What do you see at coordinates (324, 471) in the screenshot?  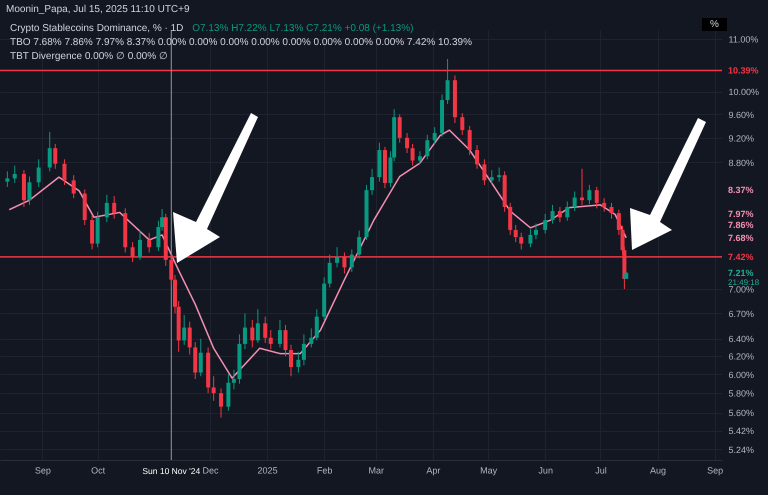 I see `x-tick-label: Feb` at bounding box center [324, 471].